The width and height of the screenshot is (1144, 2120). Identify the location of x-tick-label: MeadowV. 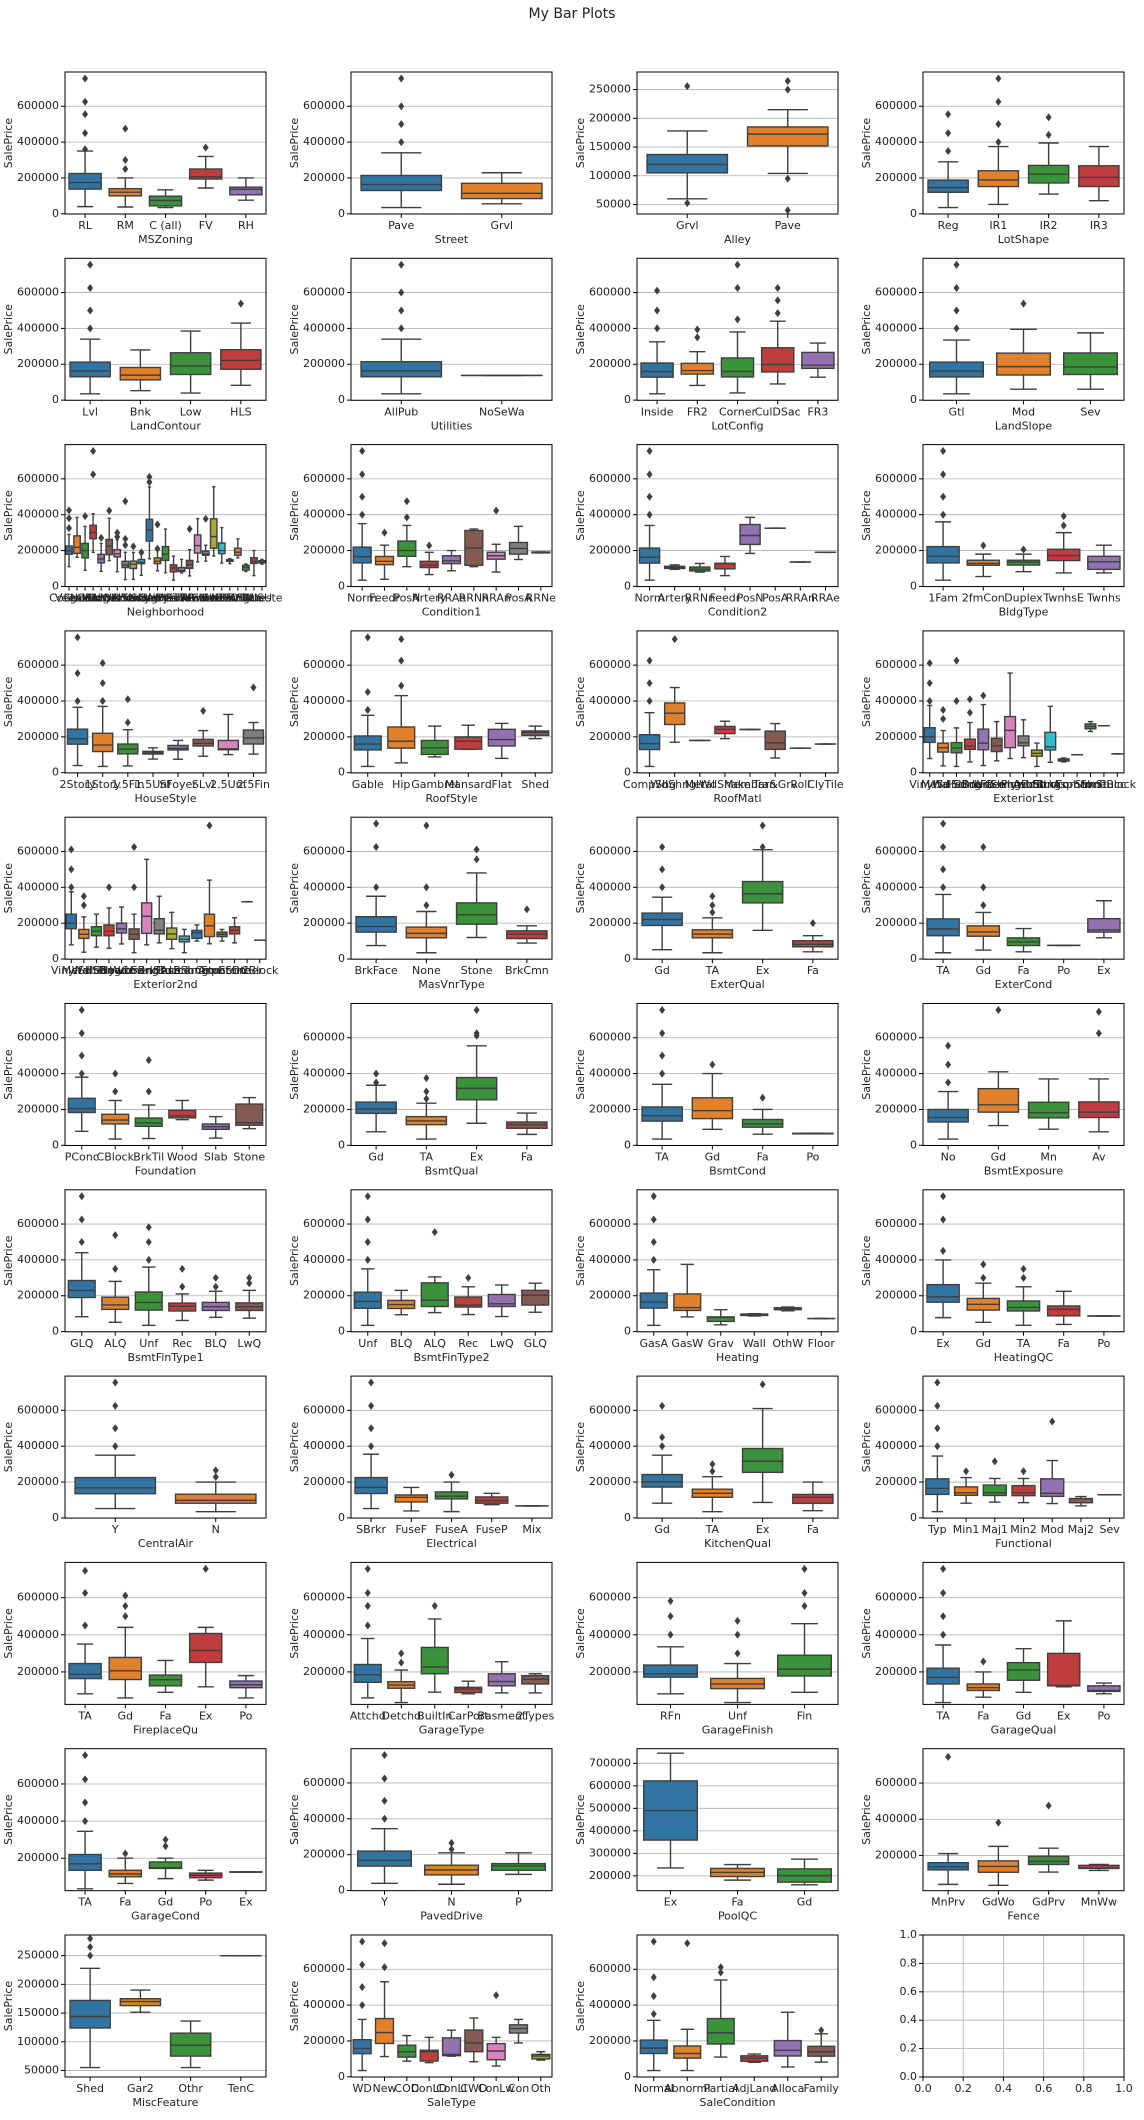
(182, 598).